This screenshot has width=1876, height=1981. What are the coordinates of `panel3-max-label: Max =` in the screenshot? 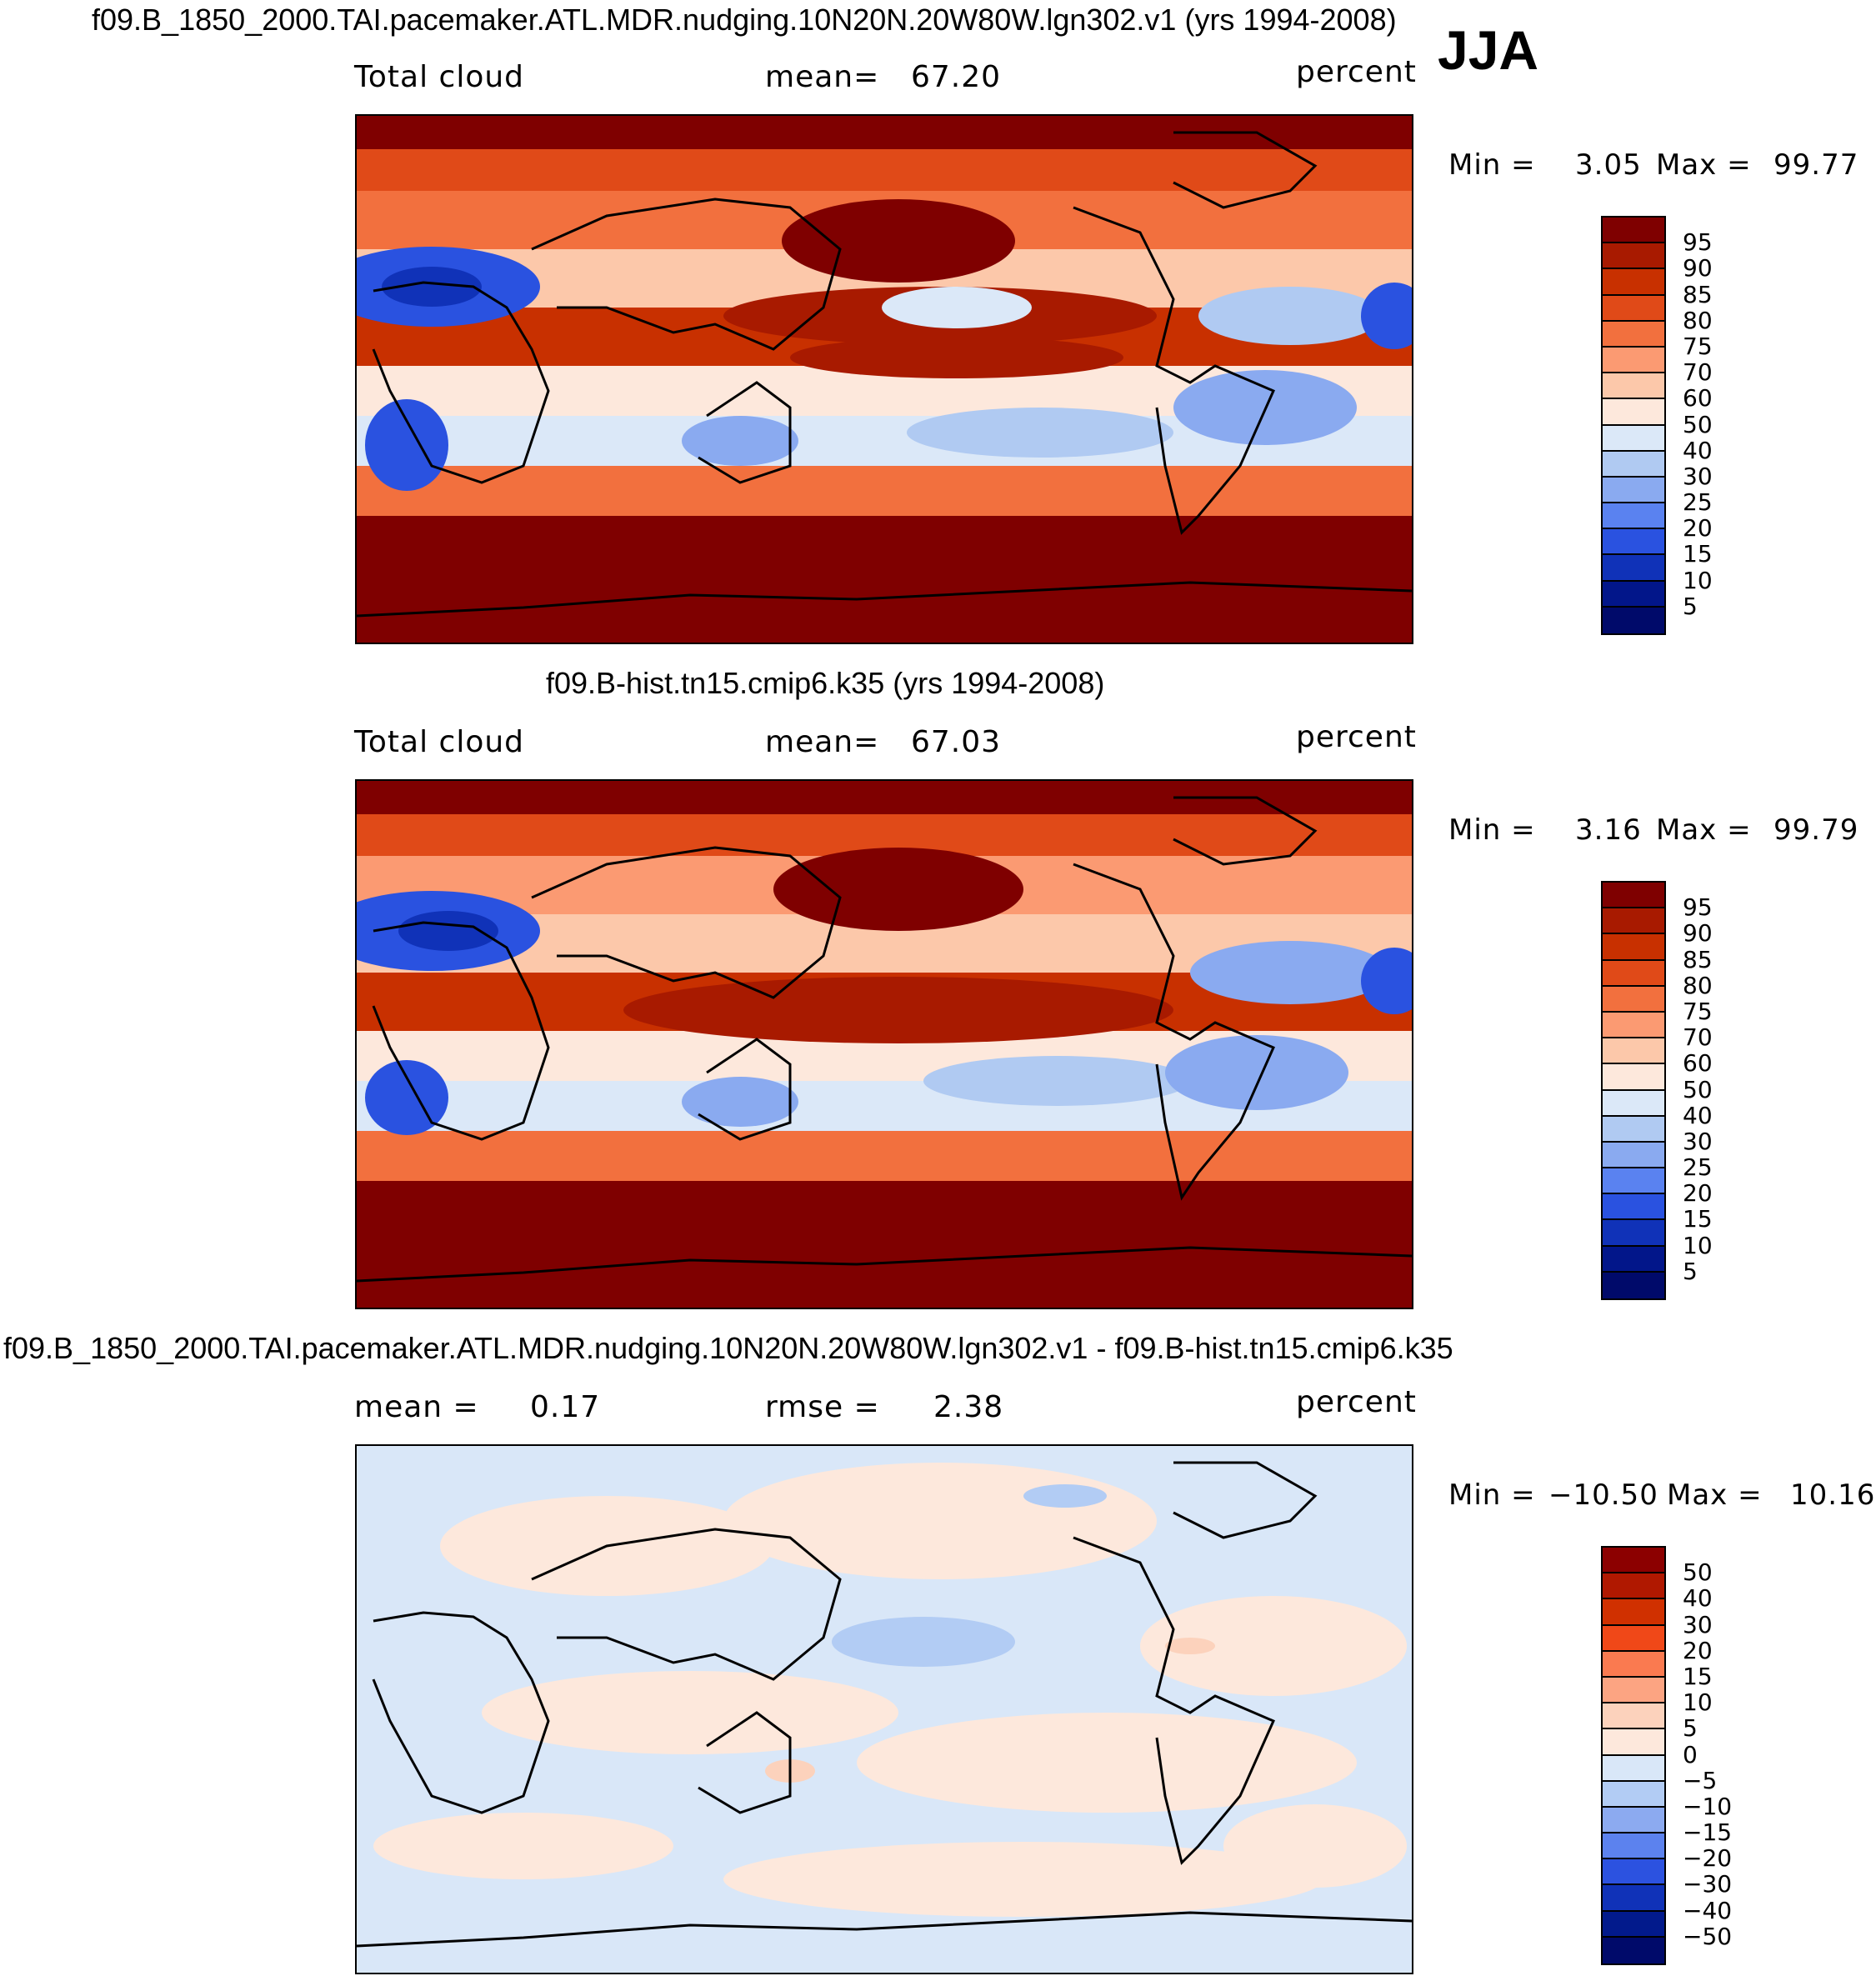 It's located at (1715, 1495).